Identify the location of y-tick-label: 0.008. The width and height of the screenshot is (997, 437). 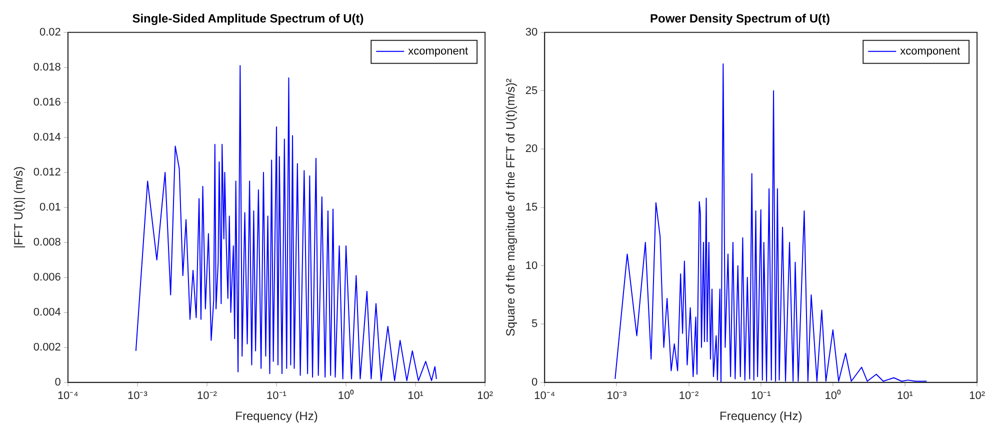
(47, 242).